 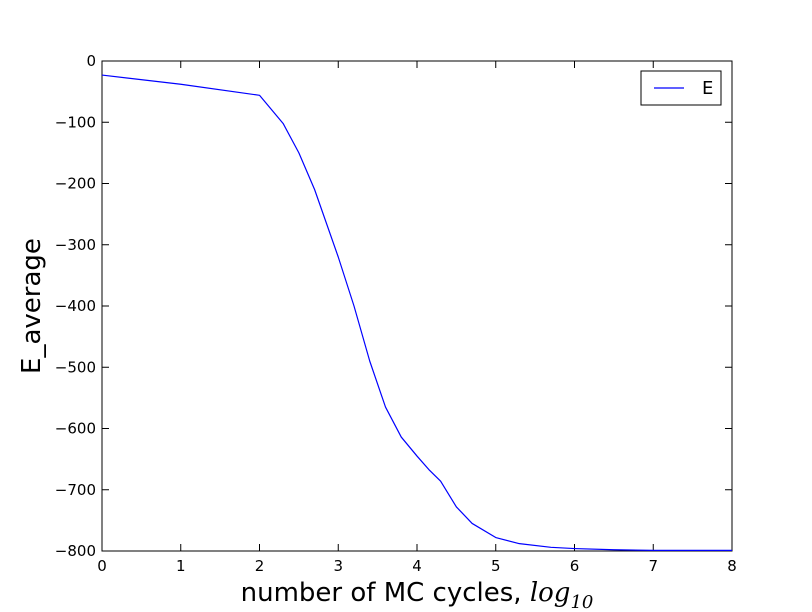 What do you see at coordinates (550, 593) in the screenshot?
I see `x-axis-label-math: log` at bounding box center [550, 593].